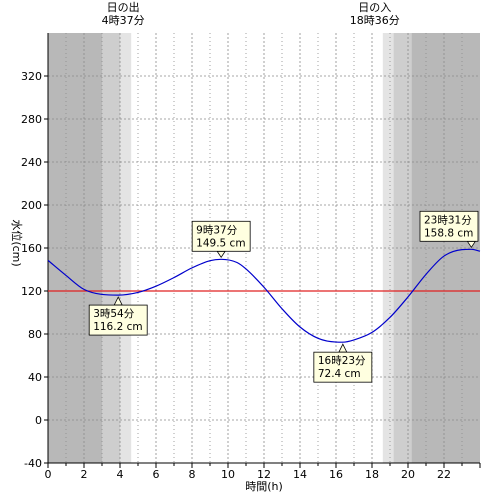  Describe the element at coordinates (84, 474) in the screenshot. I see `x-tick-label: 2` at that location.